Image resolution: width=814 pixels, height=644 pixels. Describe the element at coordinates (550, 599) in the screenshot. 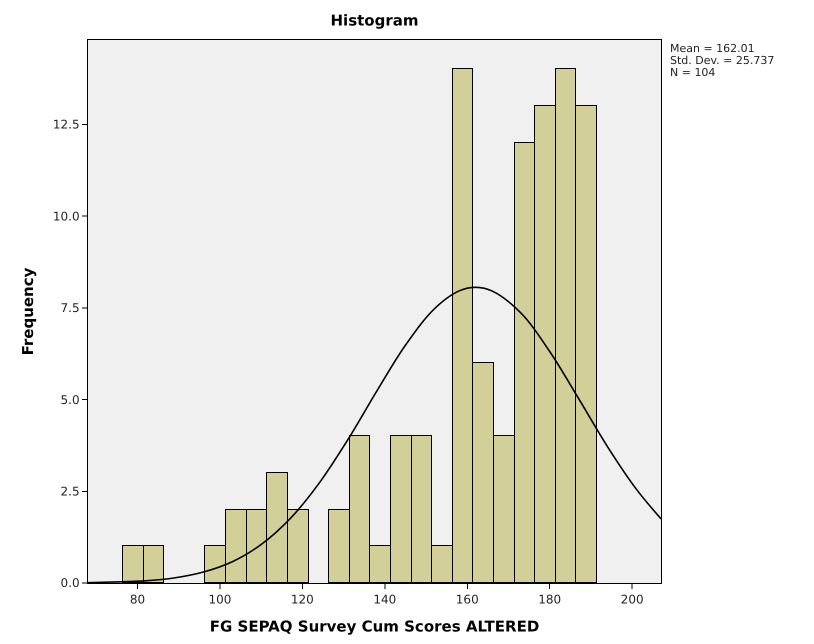

I see `x-tick-label: 180` at that location.